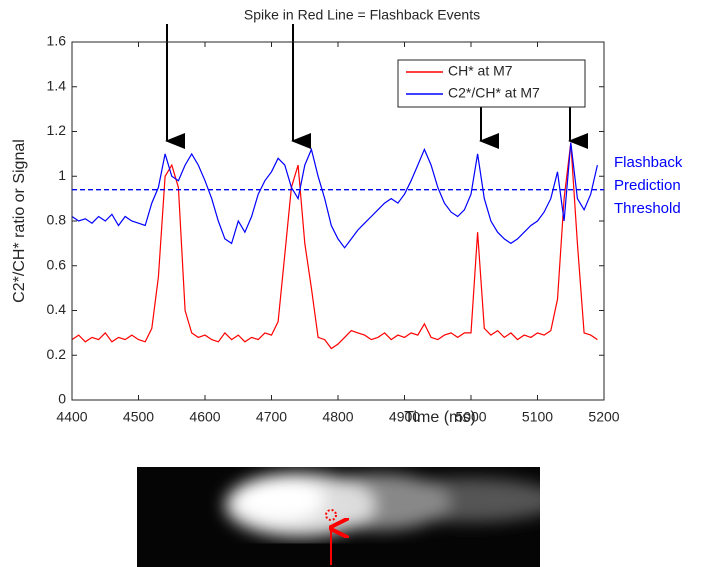  What do you see at coordinates (648, 162) in the screenshot?
I see `threshold-label: Flashback` at bounding box center [648, 162].